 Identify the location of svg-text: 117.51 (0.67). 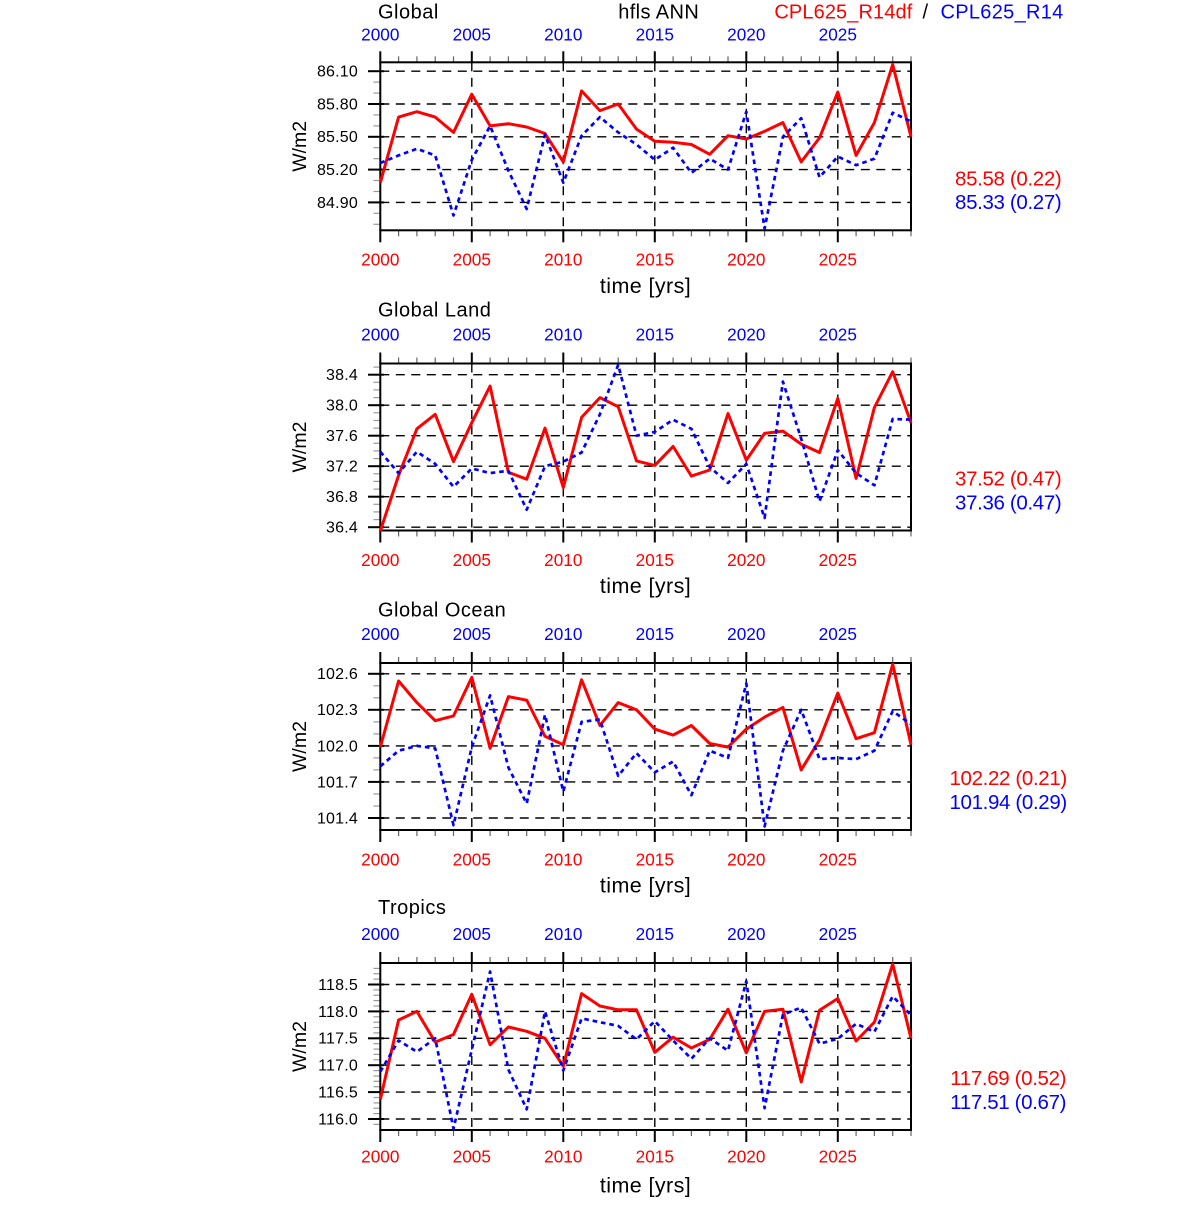
(1008, 1102).